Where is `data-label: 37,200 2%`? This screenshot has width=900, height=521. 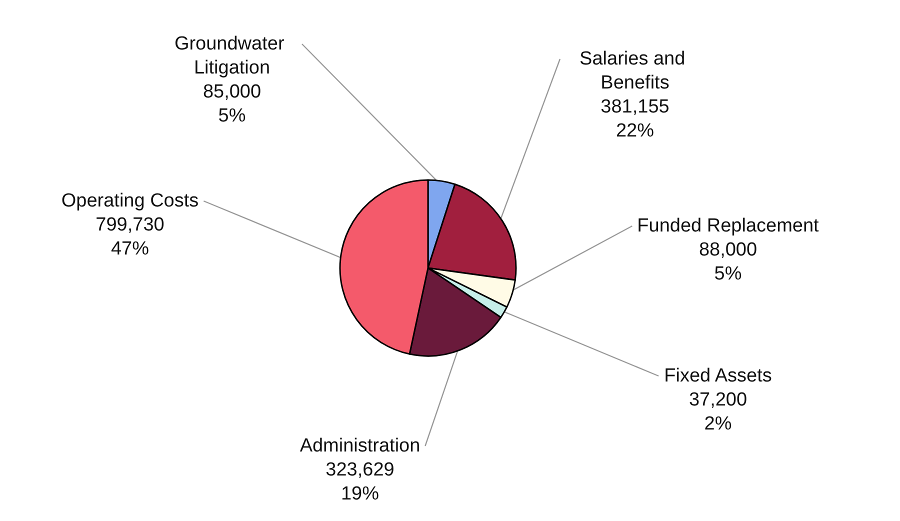 data-label: 37,200 2% is located at coordinates (718, 412).